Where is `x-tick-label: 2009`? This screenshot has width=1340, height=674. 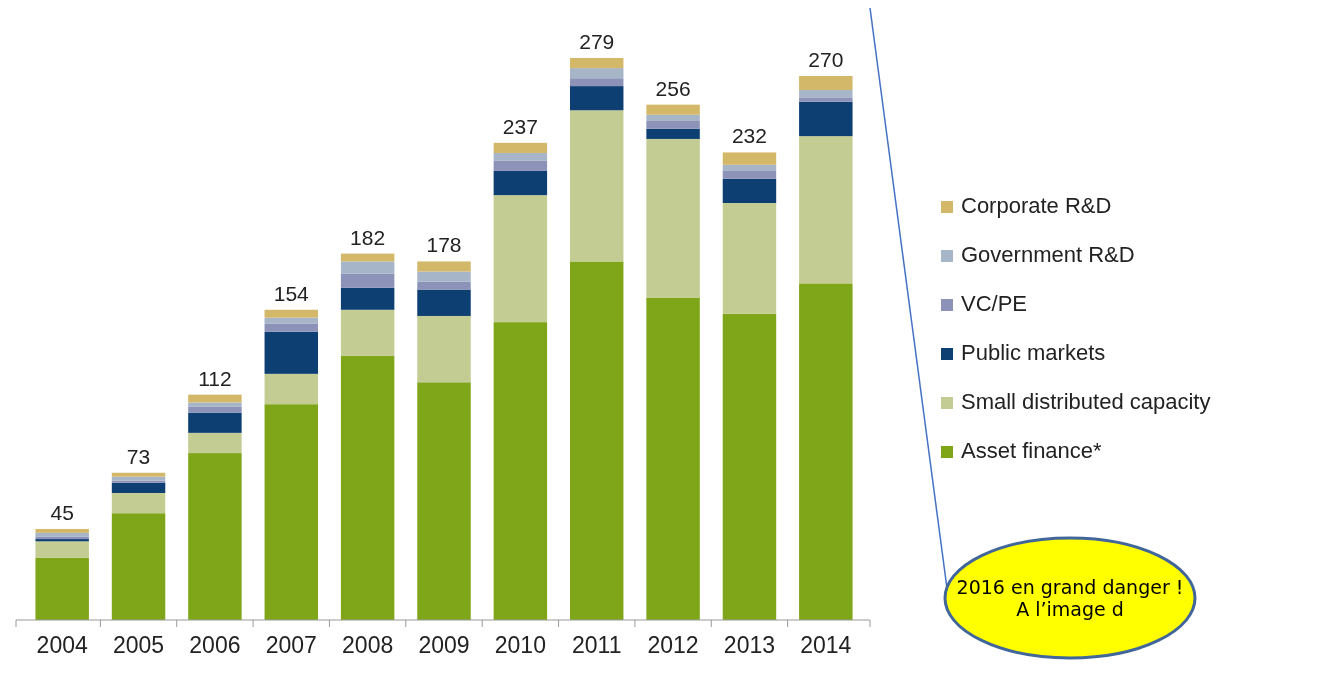 x-tick-label: 2009 is located at coordinates (444, 645).